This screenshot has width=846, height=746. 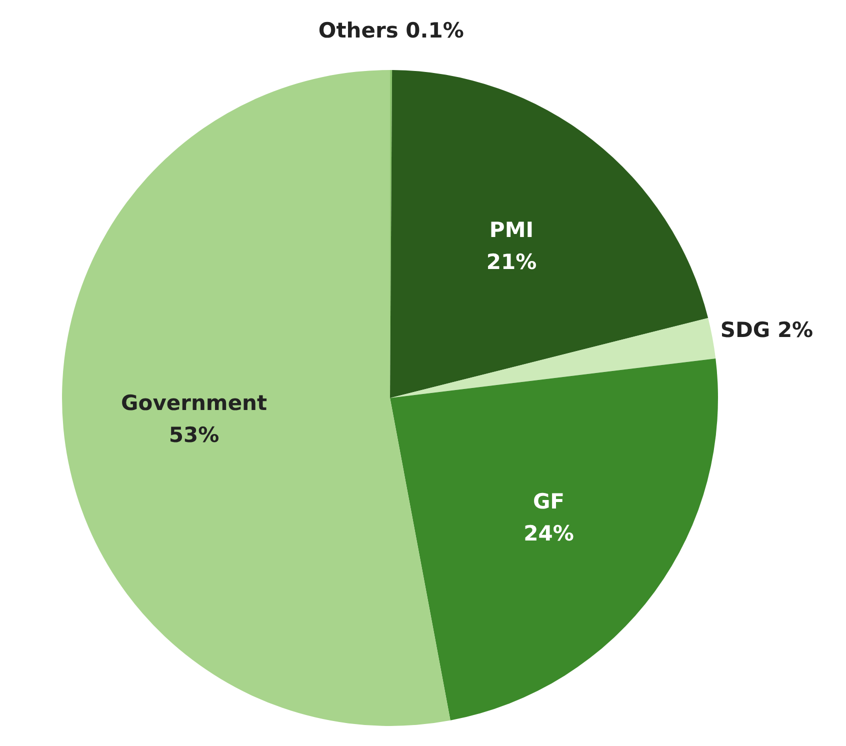 I want to click on data-label: 24%, so click(x=549, y=533).